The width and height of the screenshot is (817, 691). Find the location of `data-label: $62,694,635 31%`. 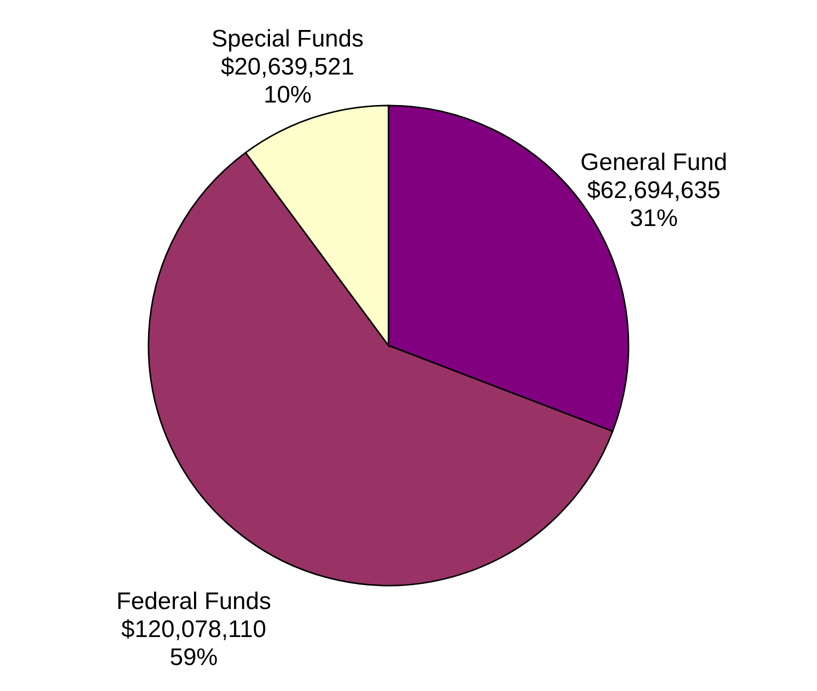

data-label: $62,694,635 31% is located at coordinates (654, 204).